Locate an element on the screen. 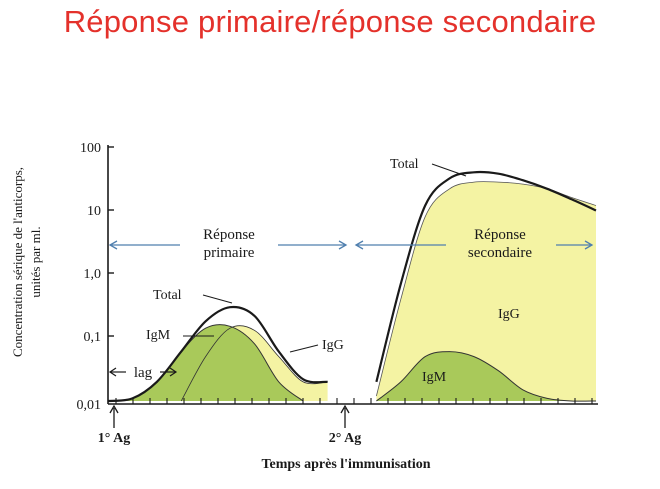 This screenshot has height=489, width=660. annotation-igg-primary: IgG is located at coordinates (333, 345).